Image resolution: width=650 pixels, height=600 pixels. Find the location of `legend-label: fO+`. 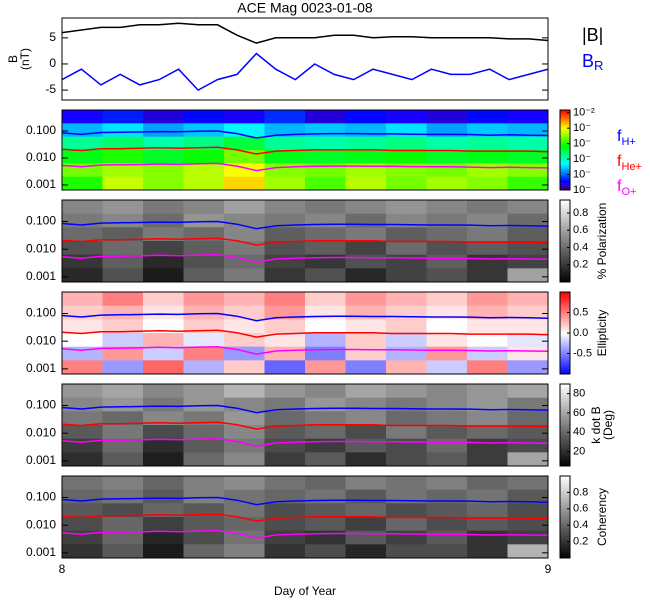

legend-label: fO+ is located at coordinates (626, 188).